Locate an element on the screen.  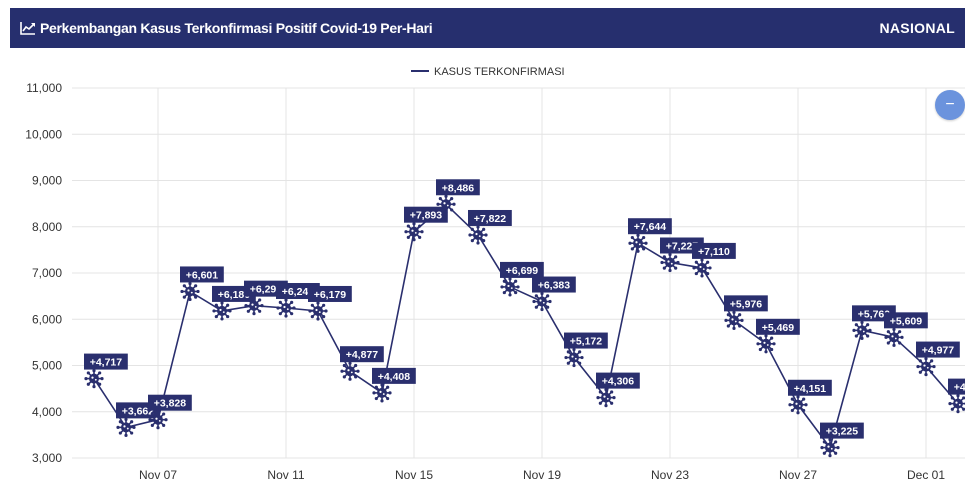
data-label: +4,717 is located at coordinates (106, 363).